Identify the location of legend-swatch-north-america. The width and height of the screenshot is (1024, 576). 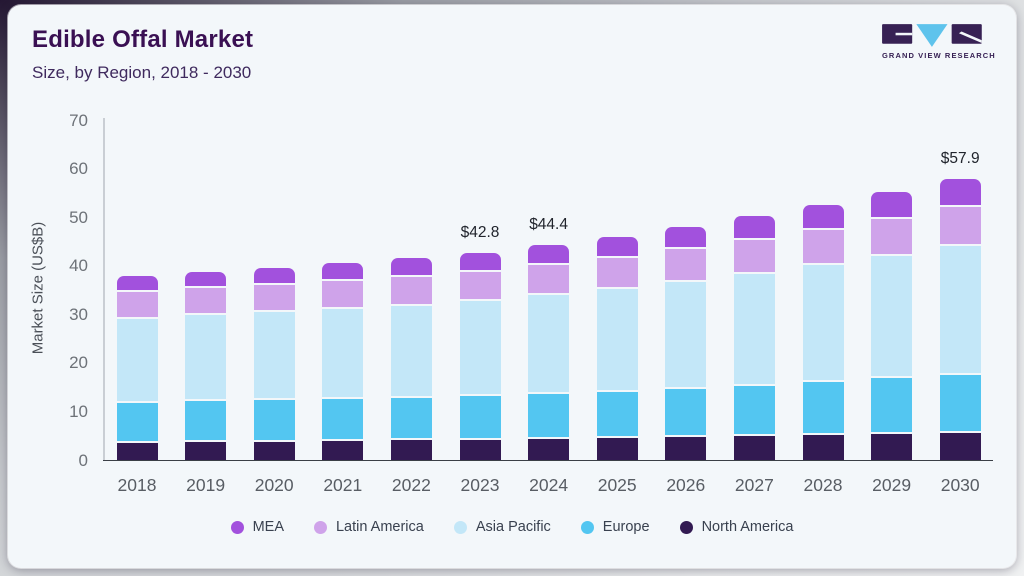
(686, 527).